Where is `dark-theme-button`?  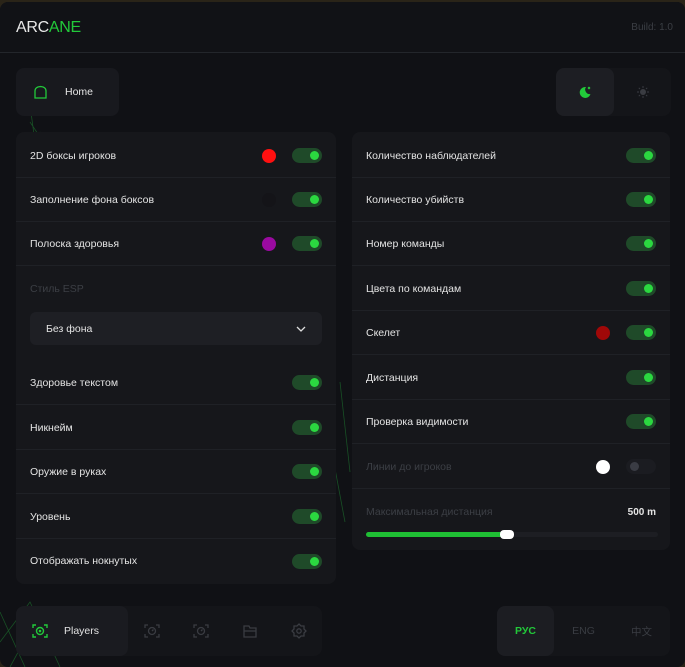 dark-theme-button is located at coordinates (585, 92).